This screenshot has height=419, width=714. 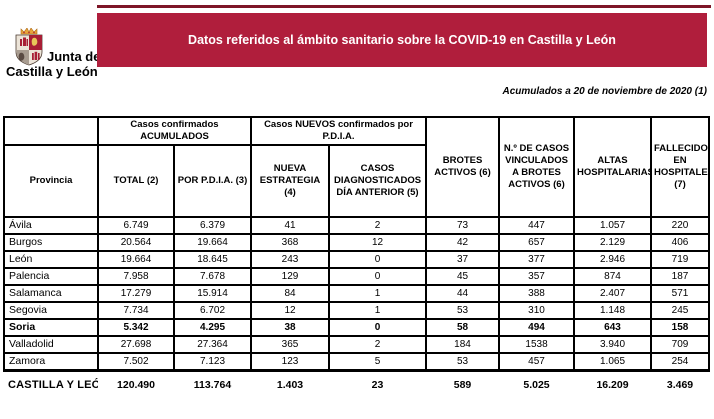 What do you see at coordinates (680, 225) in the screenshot?
I see `value-cell: 220` at bounding box center [680, 225].